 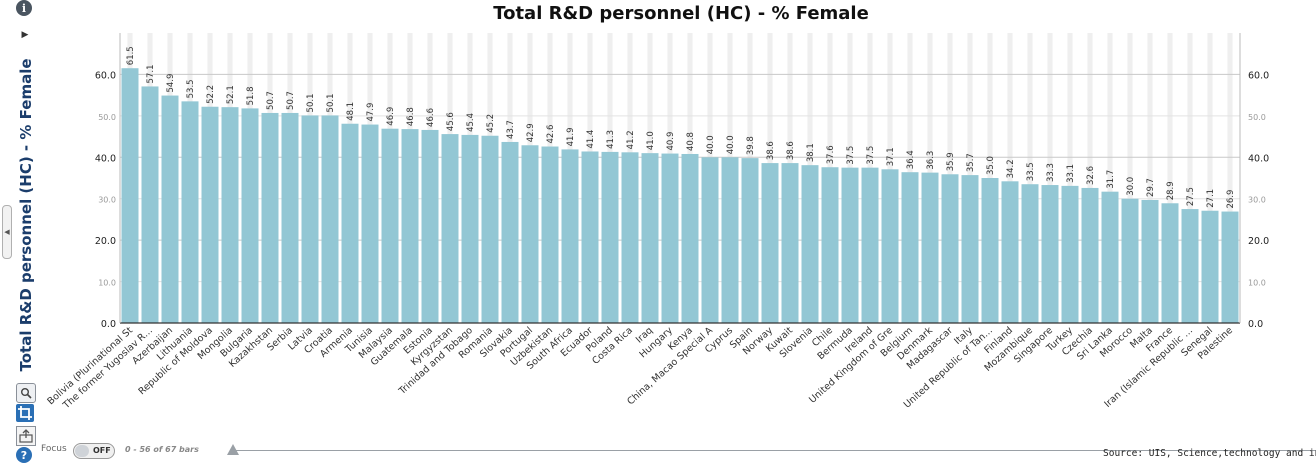 I want to click on crop-glyph, so click(x=25, y=413).